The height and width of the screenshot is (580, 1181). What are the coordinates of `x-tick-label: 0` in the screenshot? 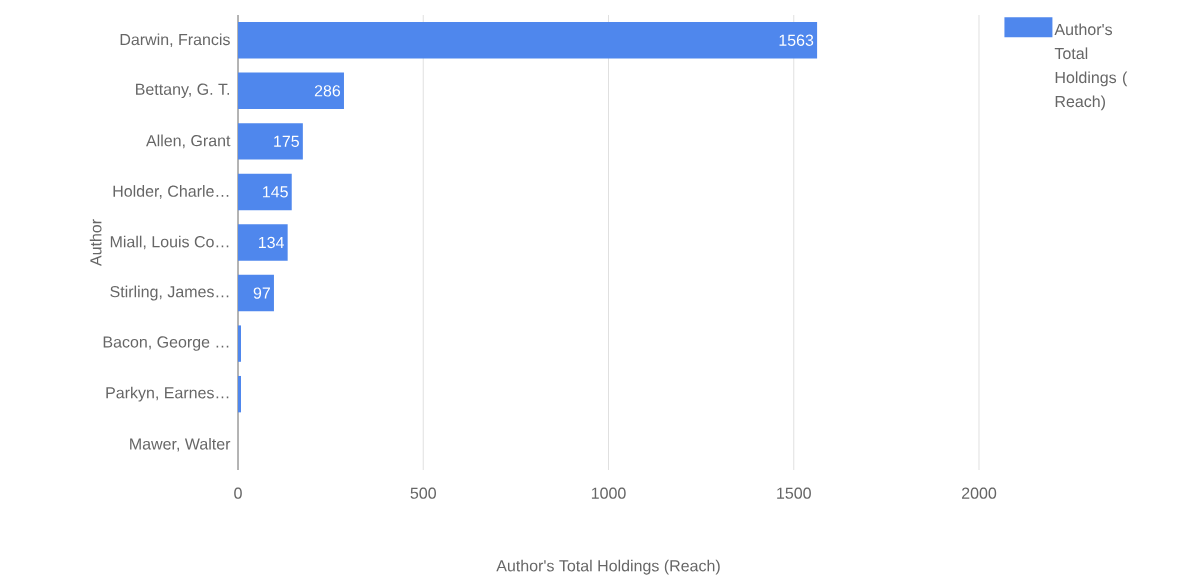 It's located at (238, 493).